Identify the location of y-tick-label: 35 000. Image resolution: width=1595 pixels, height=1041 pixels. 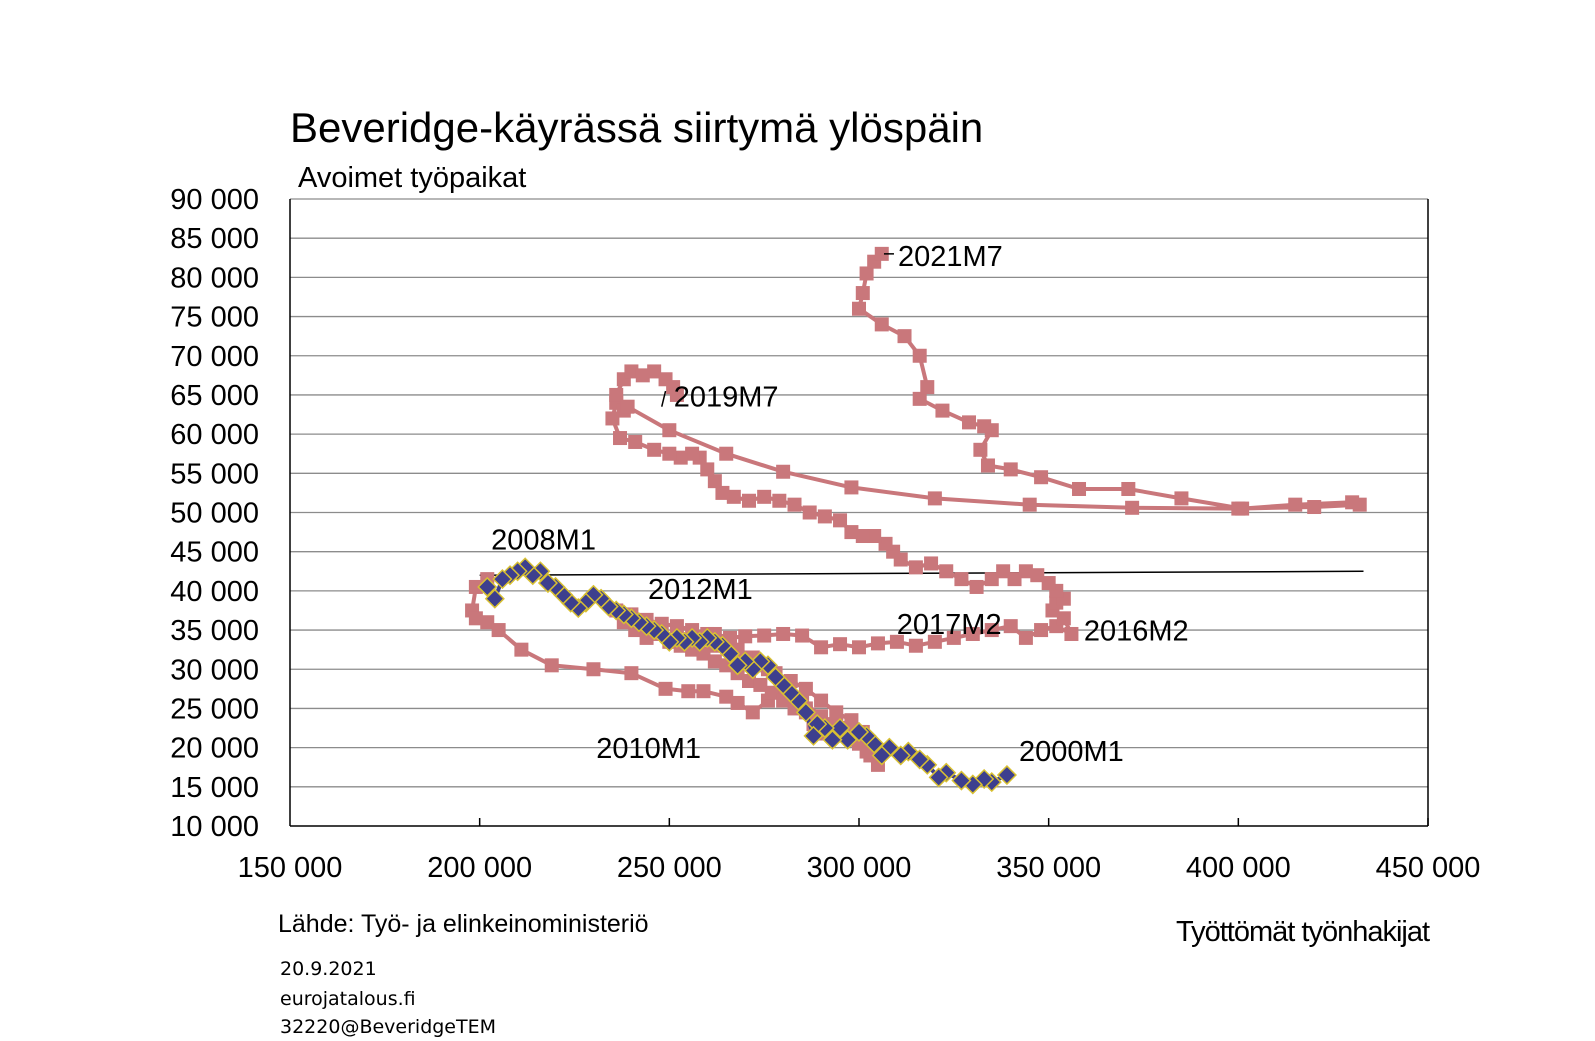
(214, 631).